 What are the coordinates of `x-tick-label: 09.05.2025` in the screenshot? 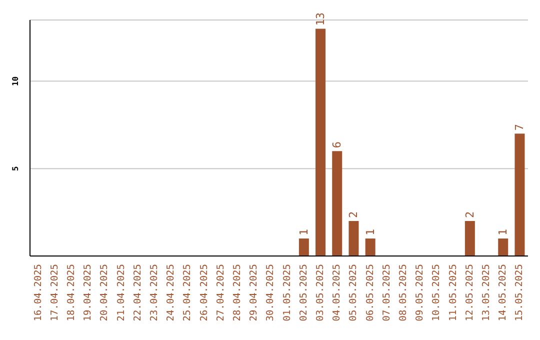 It's located at (420, 293).